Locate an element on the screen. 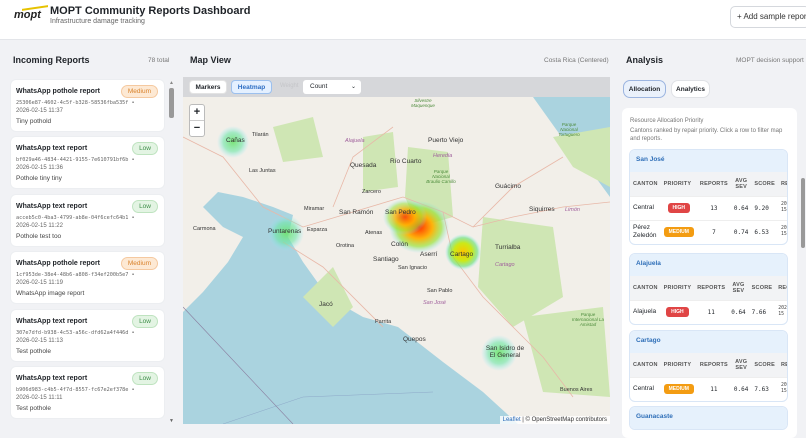  reports-title: Incoming Reports is located at coordinates (51, 60).